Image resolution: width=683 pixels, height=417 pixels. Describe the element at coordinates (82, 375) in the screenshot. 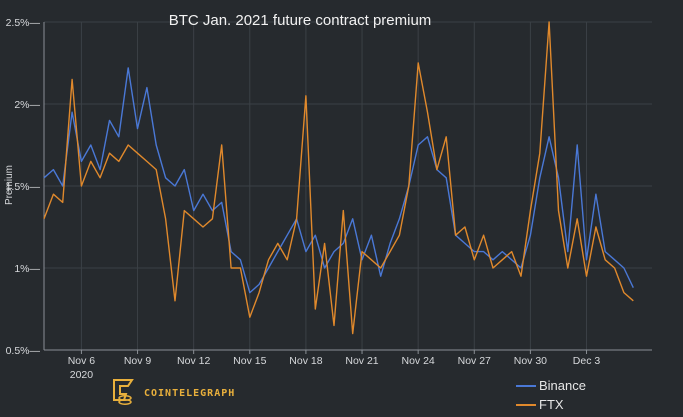

I see `x-axis-year-label: 2020` at that location.